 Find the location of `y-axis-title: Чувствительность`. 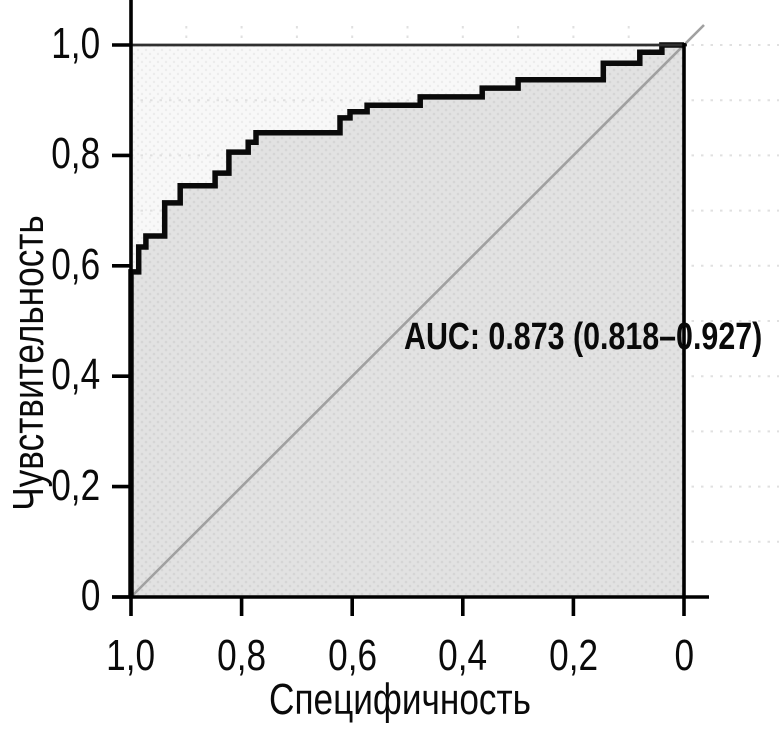

y-axis-title: Чувствительность is located at coordinates (28, 362).